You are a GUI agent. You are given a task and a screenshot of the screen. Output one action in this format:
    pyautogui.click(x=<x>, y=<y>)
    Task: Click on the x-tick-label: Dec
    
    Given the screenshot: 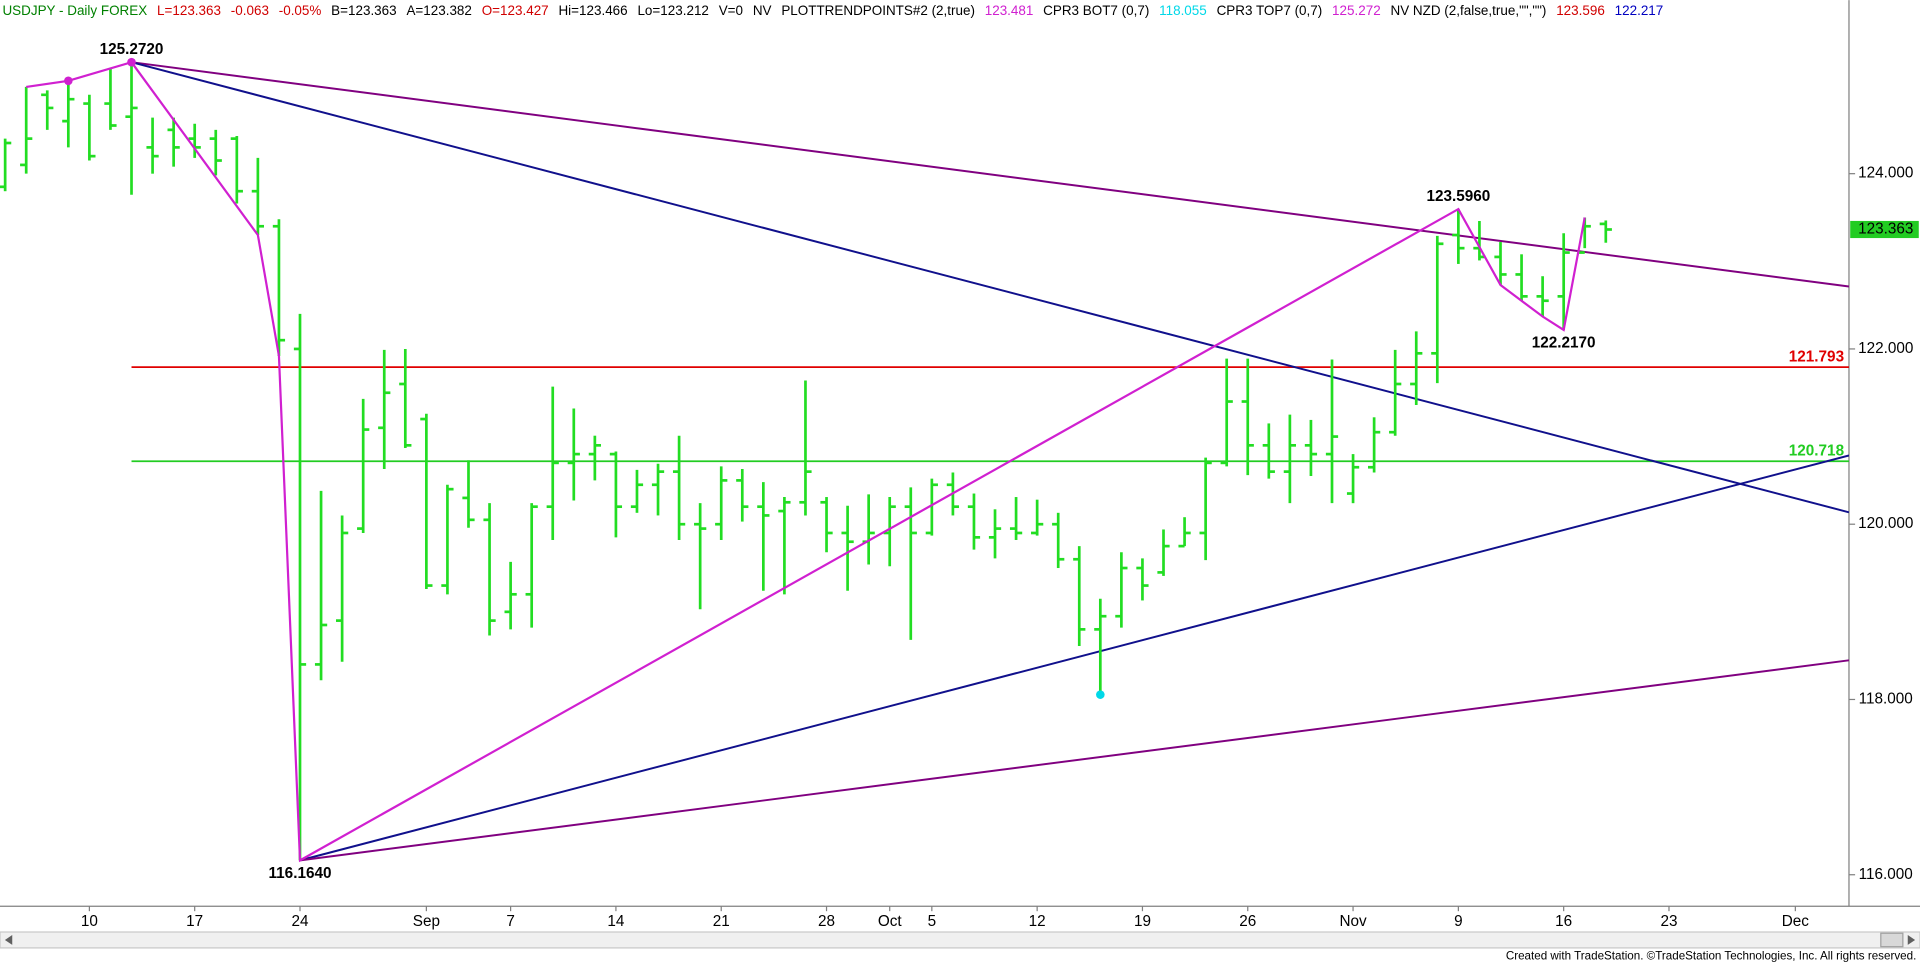 What is the action you would take?
    pyautogui.click(x=1796, y=921)
    